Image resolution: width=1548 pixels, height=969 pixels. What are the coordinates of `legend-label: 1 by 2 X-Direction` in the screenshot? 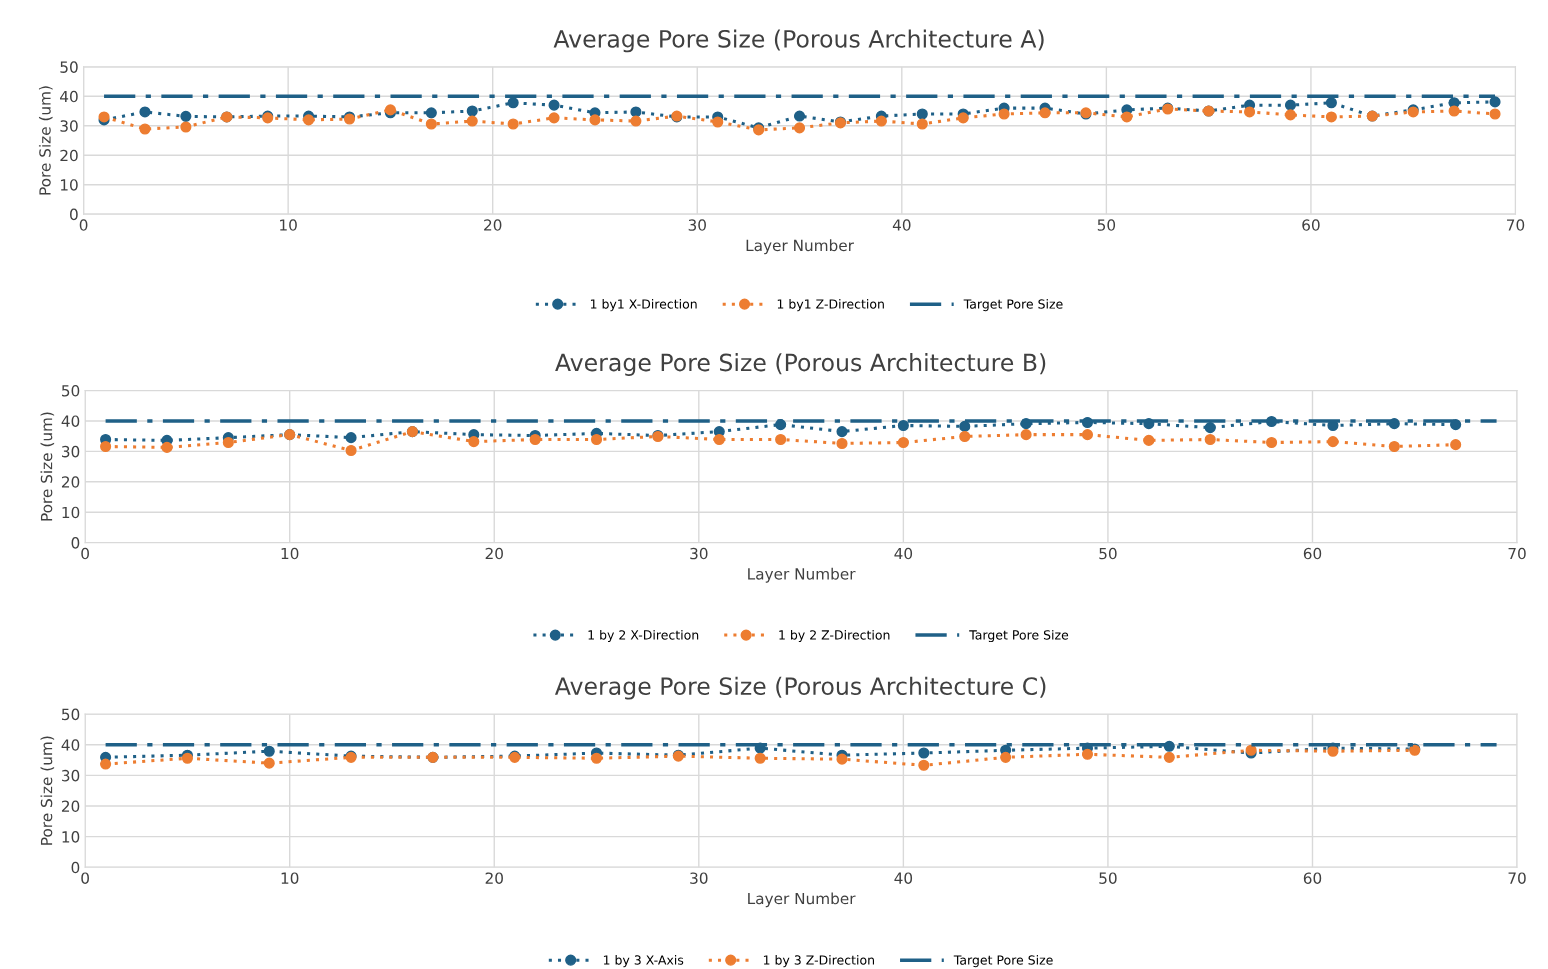 It's located at (643, 636).